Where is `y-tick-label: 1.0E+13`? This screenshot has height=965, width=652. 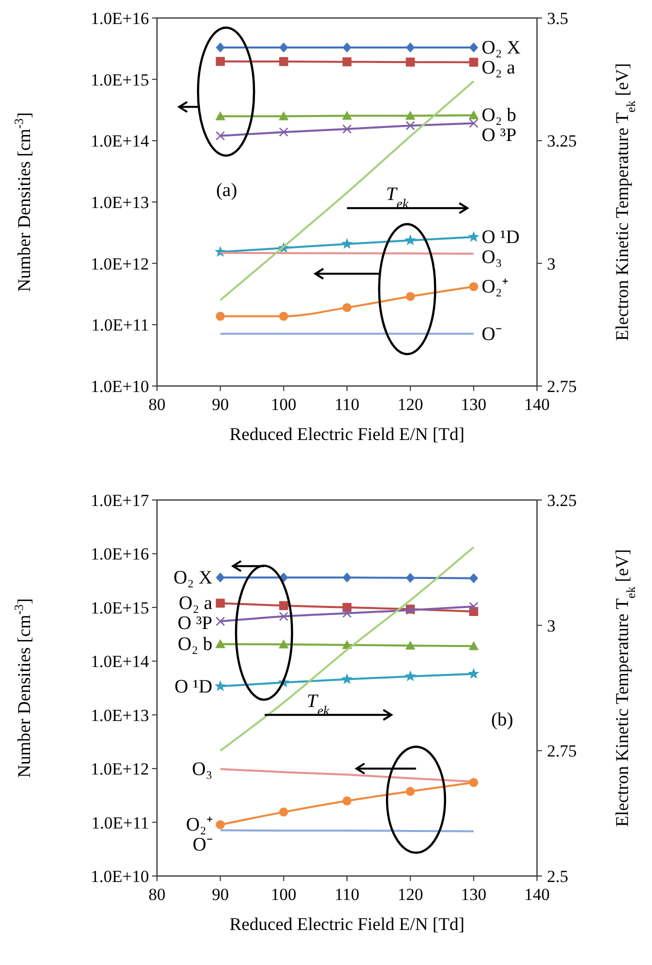
y-tick-label: 1.0E+13 is located at coordinates (119, 715).